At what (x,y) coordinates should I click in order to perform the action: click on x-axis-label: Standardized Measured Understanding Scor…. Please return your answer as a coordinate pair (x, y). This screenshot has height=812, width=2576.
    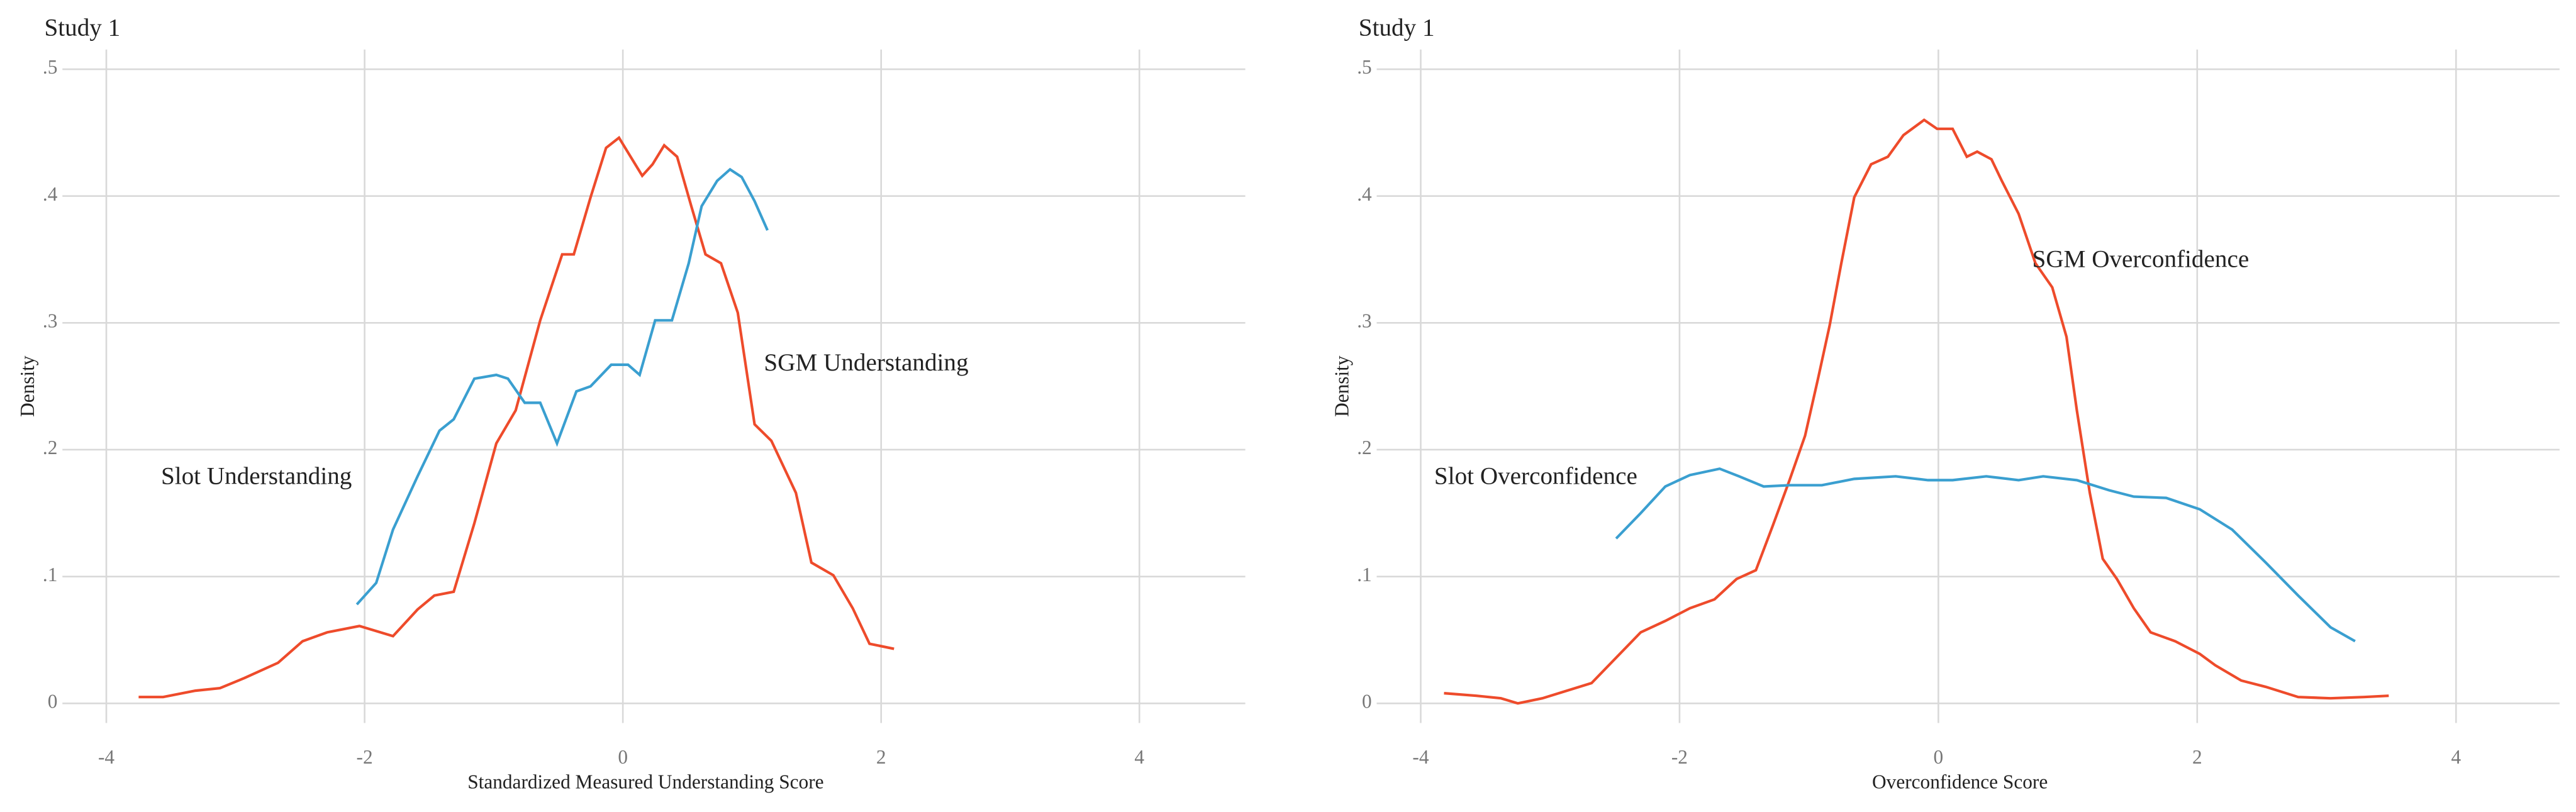
    Looking at the image, I should click on (645, 781).